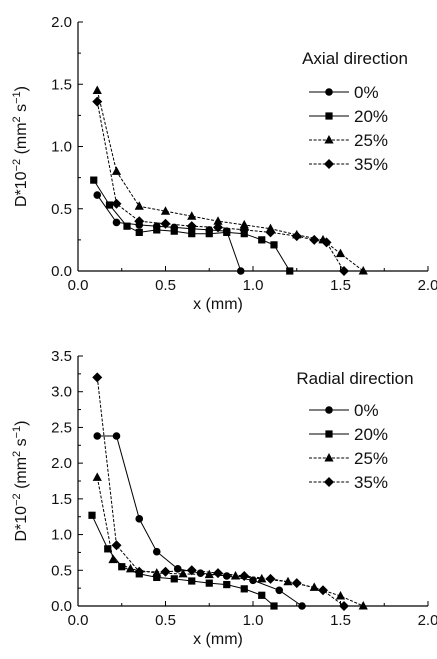 The image size is (437, 659). What do you see at coordinates (340, 285) in the screenshot?
I see `axial-x-tick-label: 1.5` at bounding box center [340, 285].